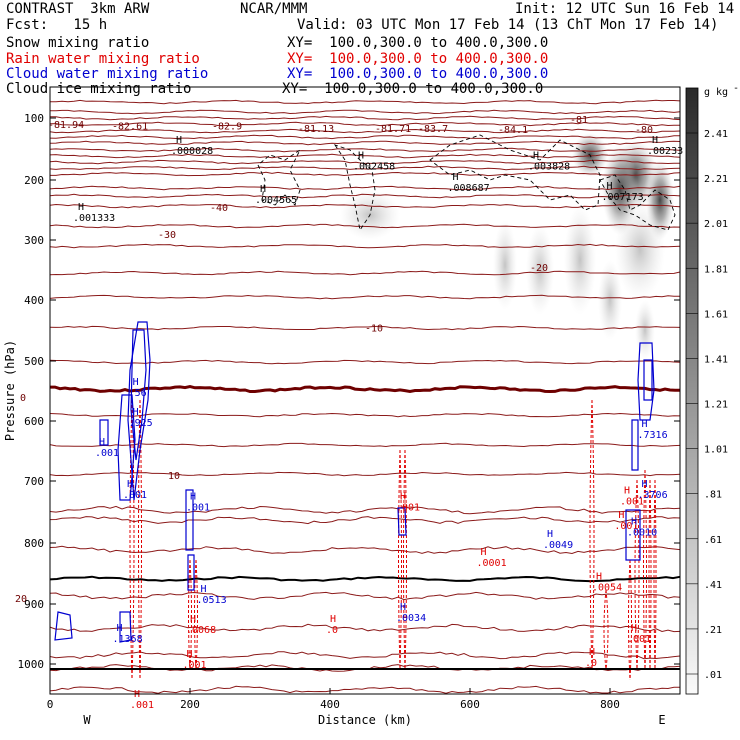  Describe the element at coordinates (716, 269) in the screenshot. I see `colorbar-tick-label: 1.81` at that location.